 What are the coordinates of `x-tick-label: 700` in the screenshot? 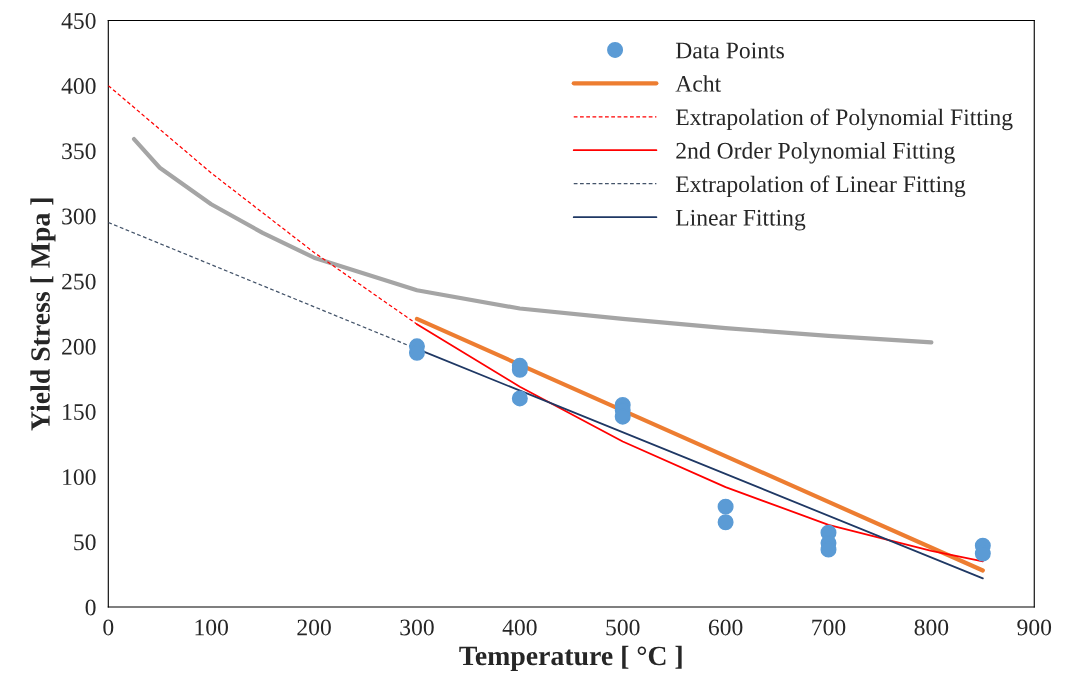 It's located at (829, 627).